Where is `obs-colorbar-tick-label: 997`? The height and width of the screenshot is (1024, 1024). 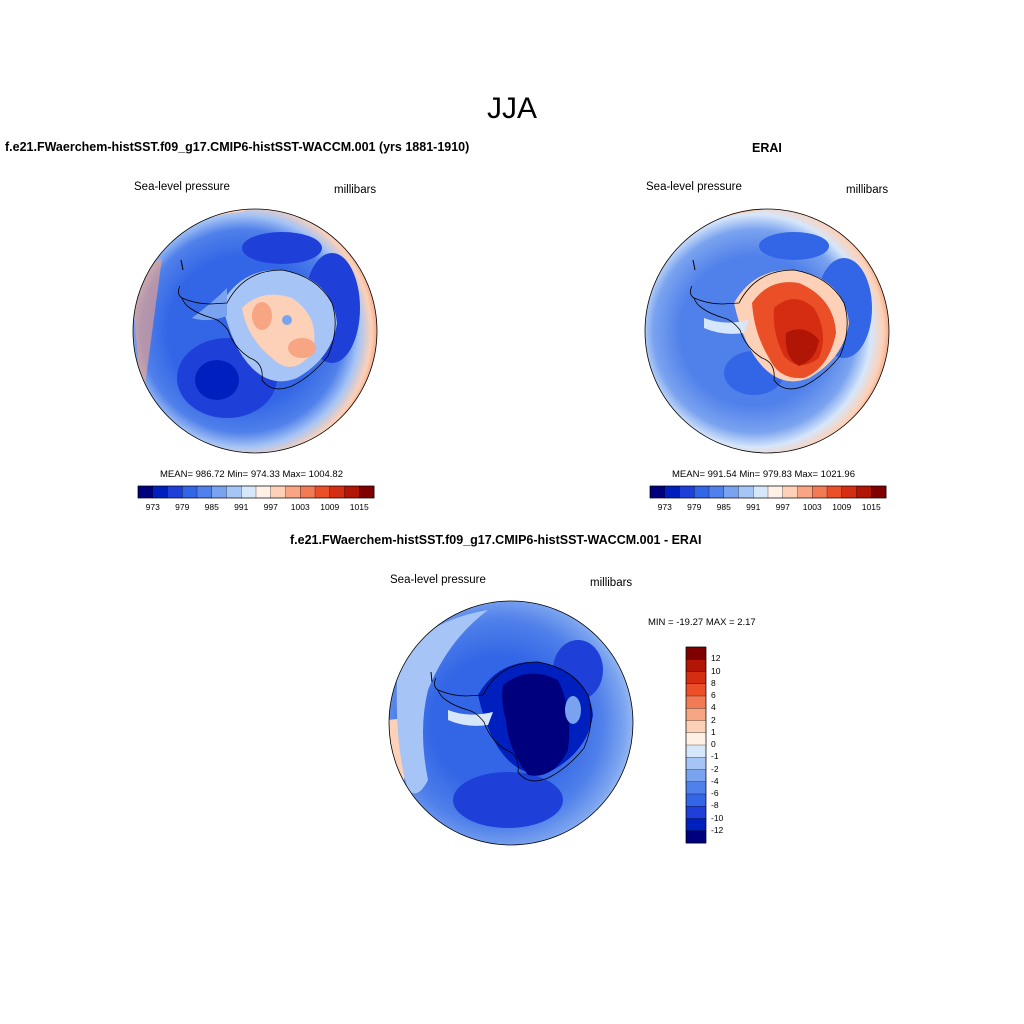
obs-colorbar-tick-label: 997 is located at coordinates (782, 507).